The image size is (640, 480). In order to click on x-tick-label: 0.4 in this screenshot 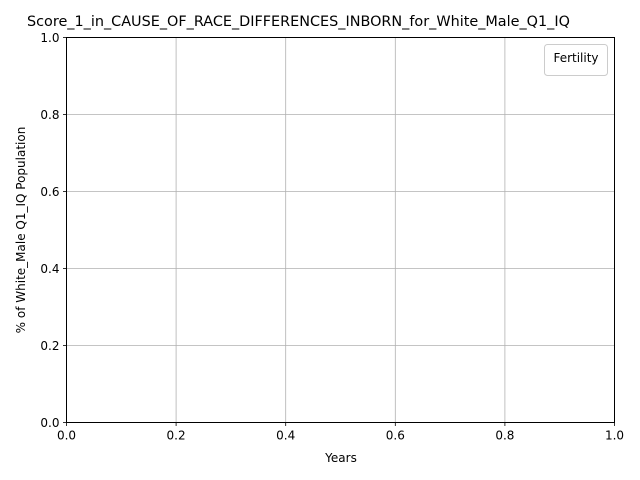, I will do `click(285, 436)`.